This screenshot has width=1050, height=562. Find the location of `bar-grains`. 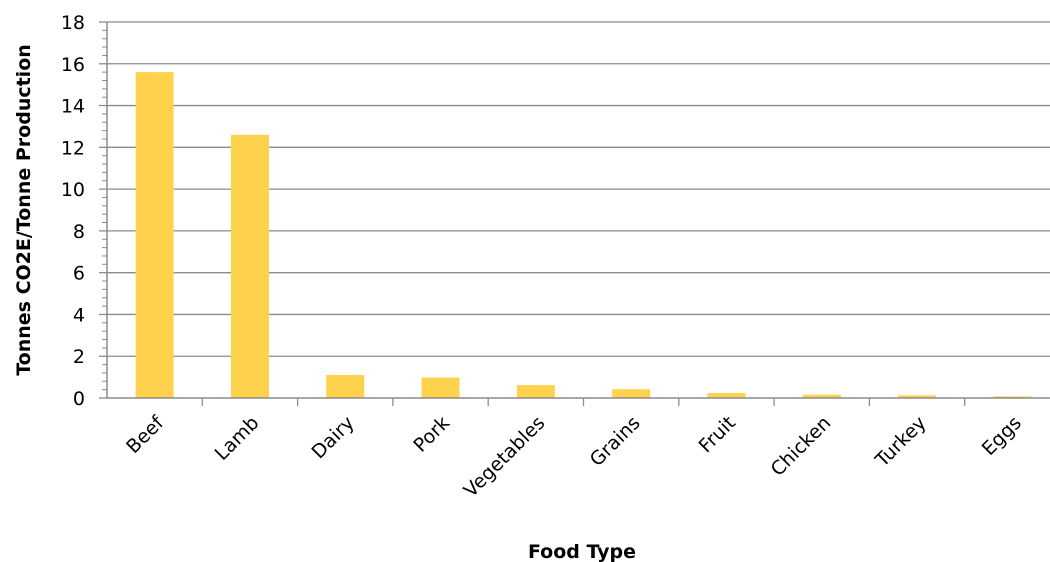

bar-grains is located at coordinates (631, 393).